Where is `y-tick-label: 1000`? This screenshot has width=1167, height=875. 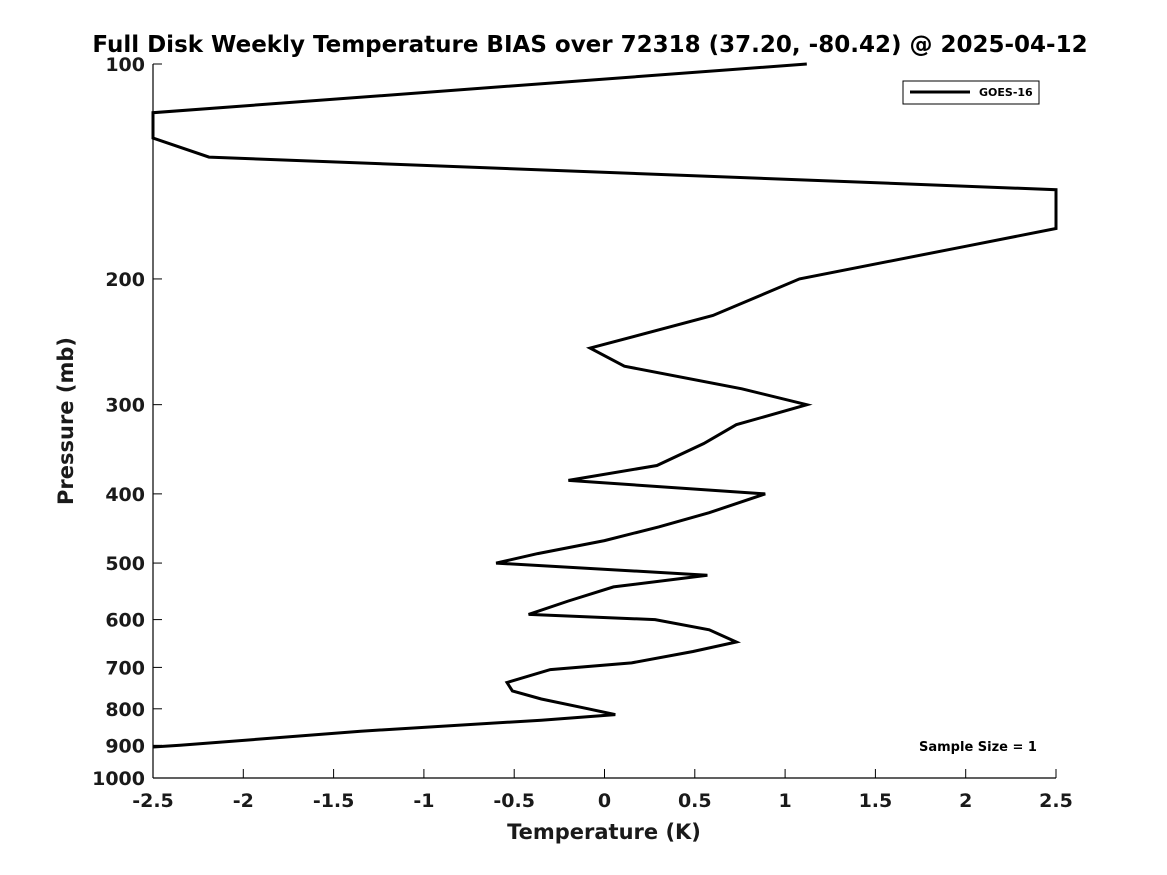
y-tick-label: 1000 is located at coordinates (118, 779).